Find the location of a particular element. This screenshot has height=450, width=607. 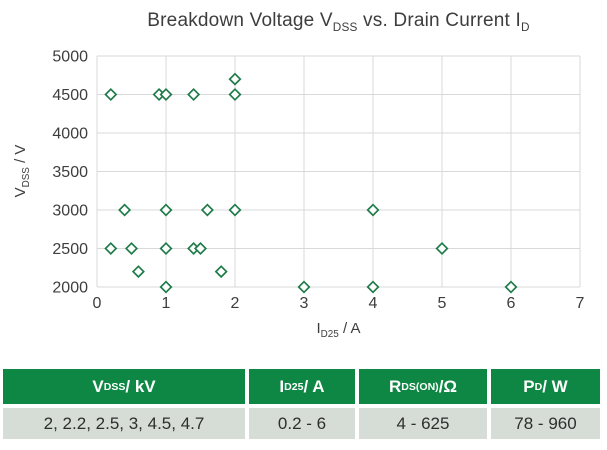

x-tick-label: 4 is located at coordinates (373, 303).